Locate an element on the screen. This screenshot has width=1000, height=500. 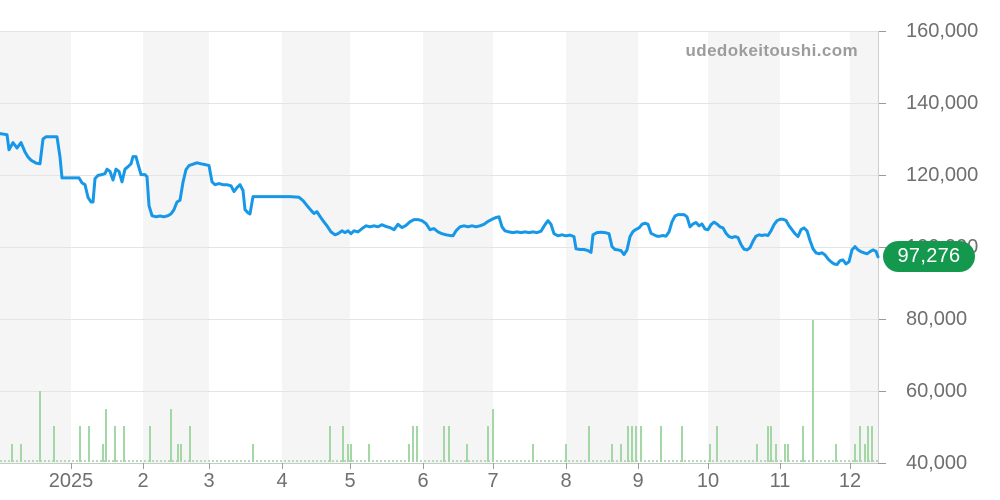
x-axis-label: 4 is located at coordinates (282, 481).